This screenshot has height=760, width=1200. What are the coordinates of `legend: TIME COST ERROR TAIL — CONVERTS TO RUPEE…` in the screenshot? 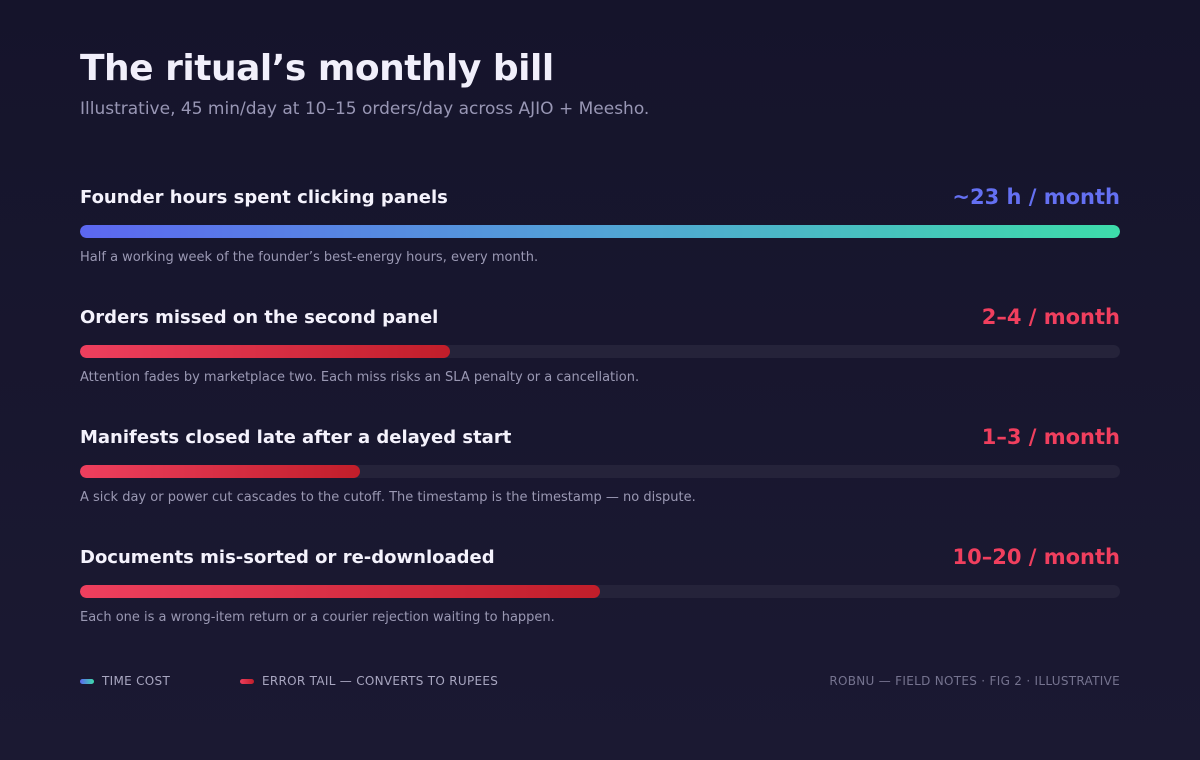 It's located at (600, 682).